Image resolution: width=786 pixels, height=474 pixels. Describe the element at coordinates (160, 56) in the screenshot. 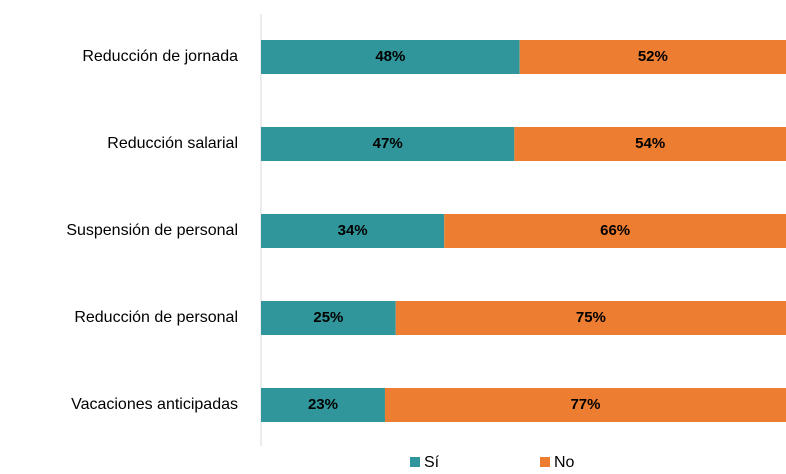

I see `category-label: Reducción de jornada` at that location.